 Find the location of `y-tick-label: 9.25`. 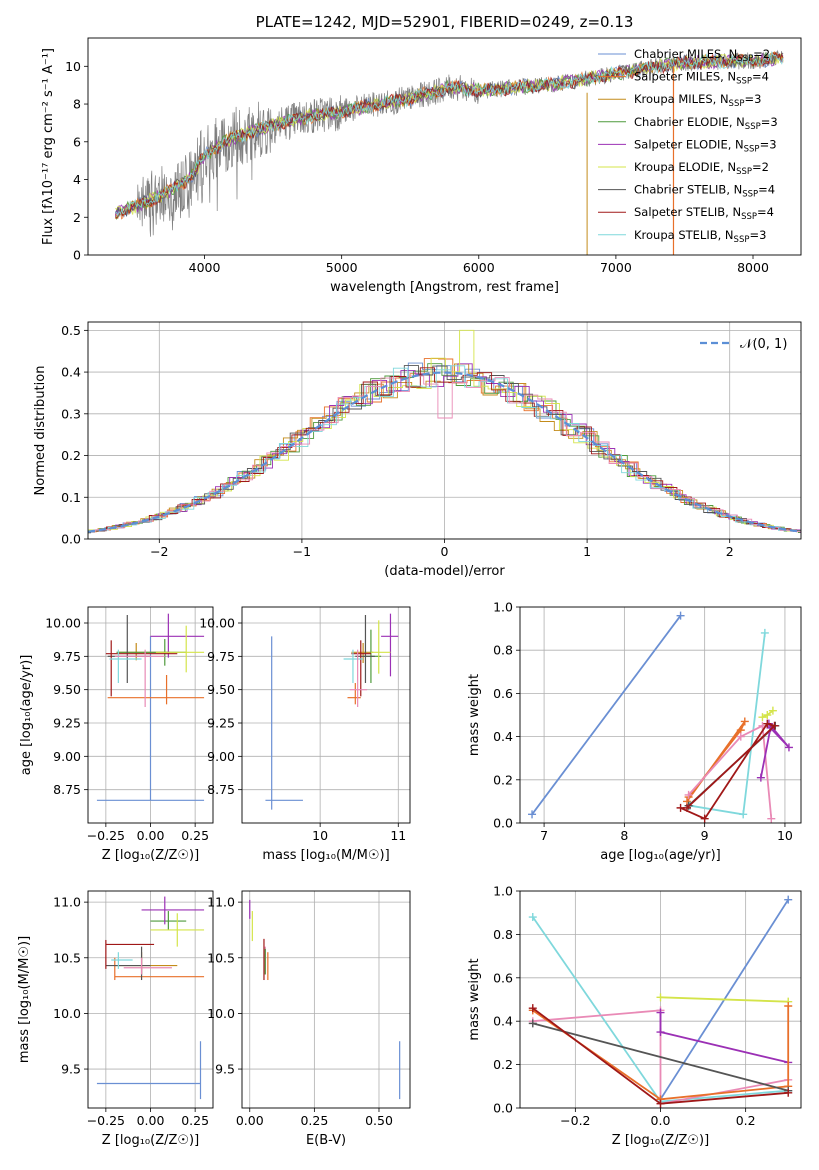

y-tick-label: 9.25 is located at coordinates (221, 723).